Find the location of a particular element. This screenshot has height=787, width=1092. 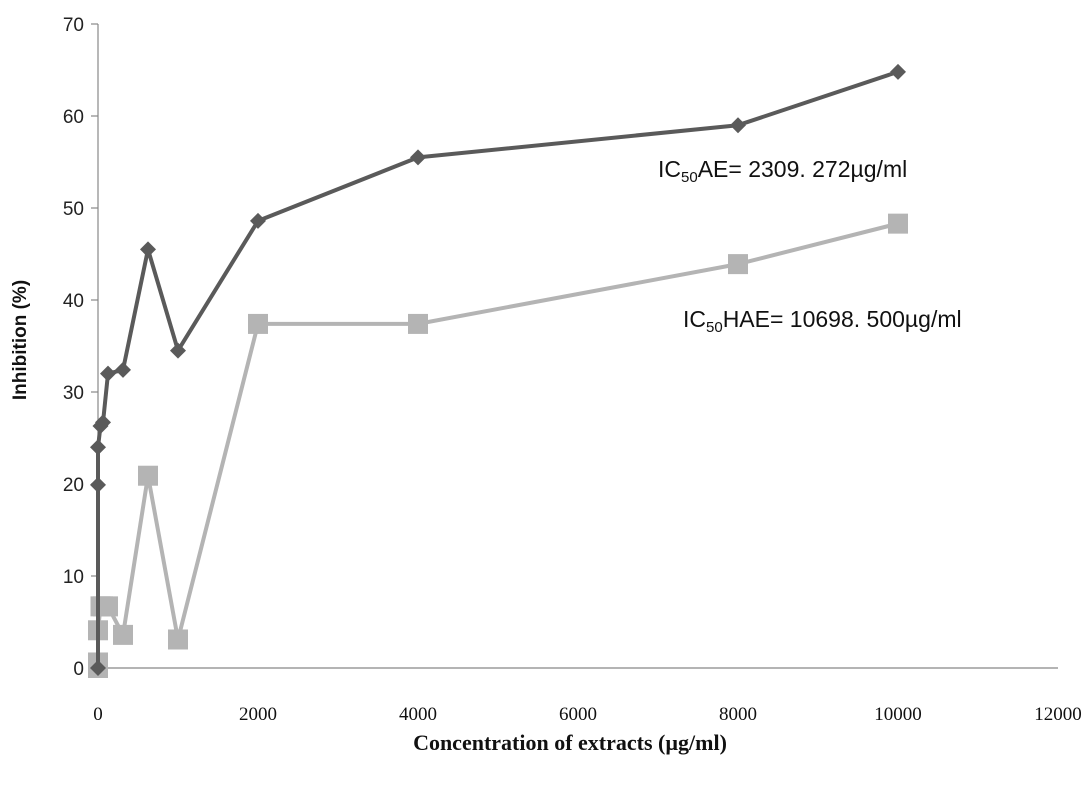

y-tick-label: 30 is located at coordinates (73, 393).